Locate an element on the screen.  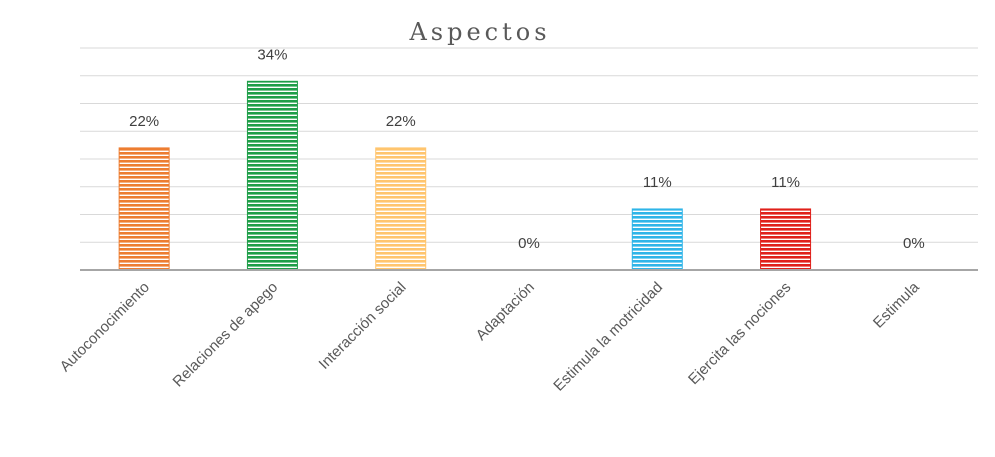
category-label: Autoconocimiento is located at coordinates (105, 327).